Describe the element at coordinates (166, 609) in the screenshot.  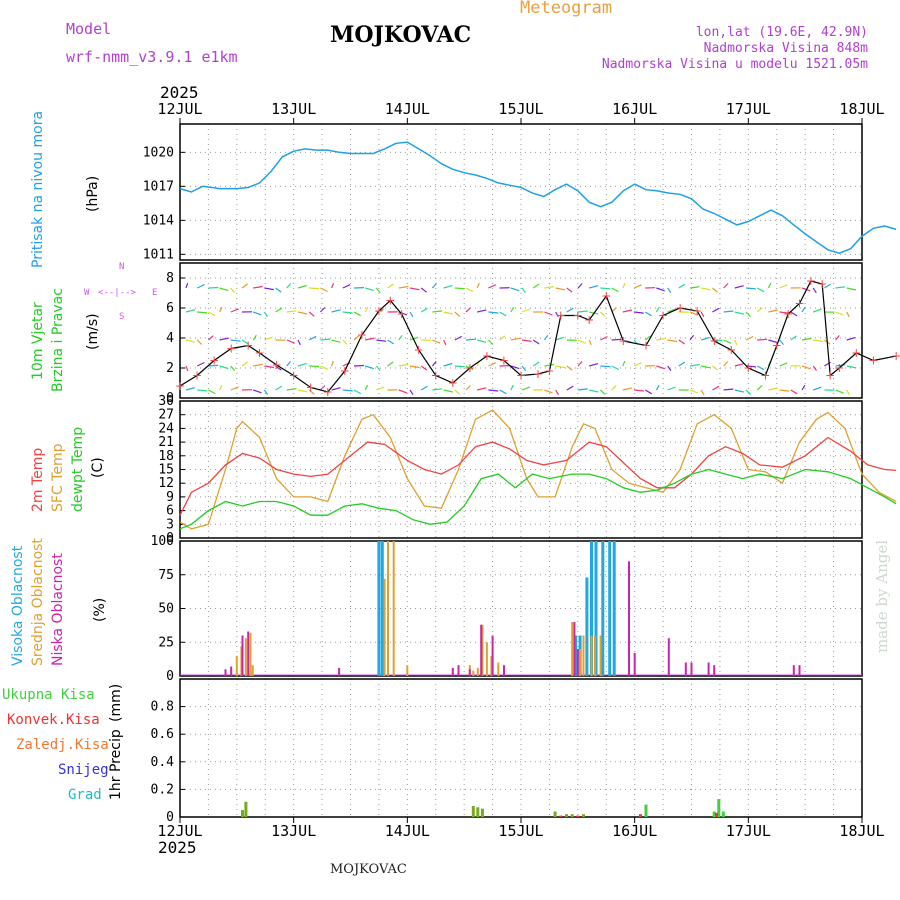
I see `y-tick-label: 50` at that location.